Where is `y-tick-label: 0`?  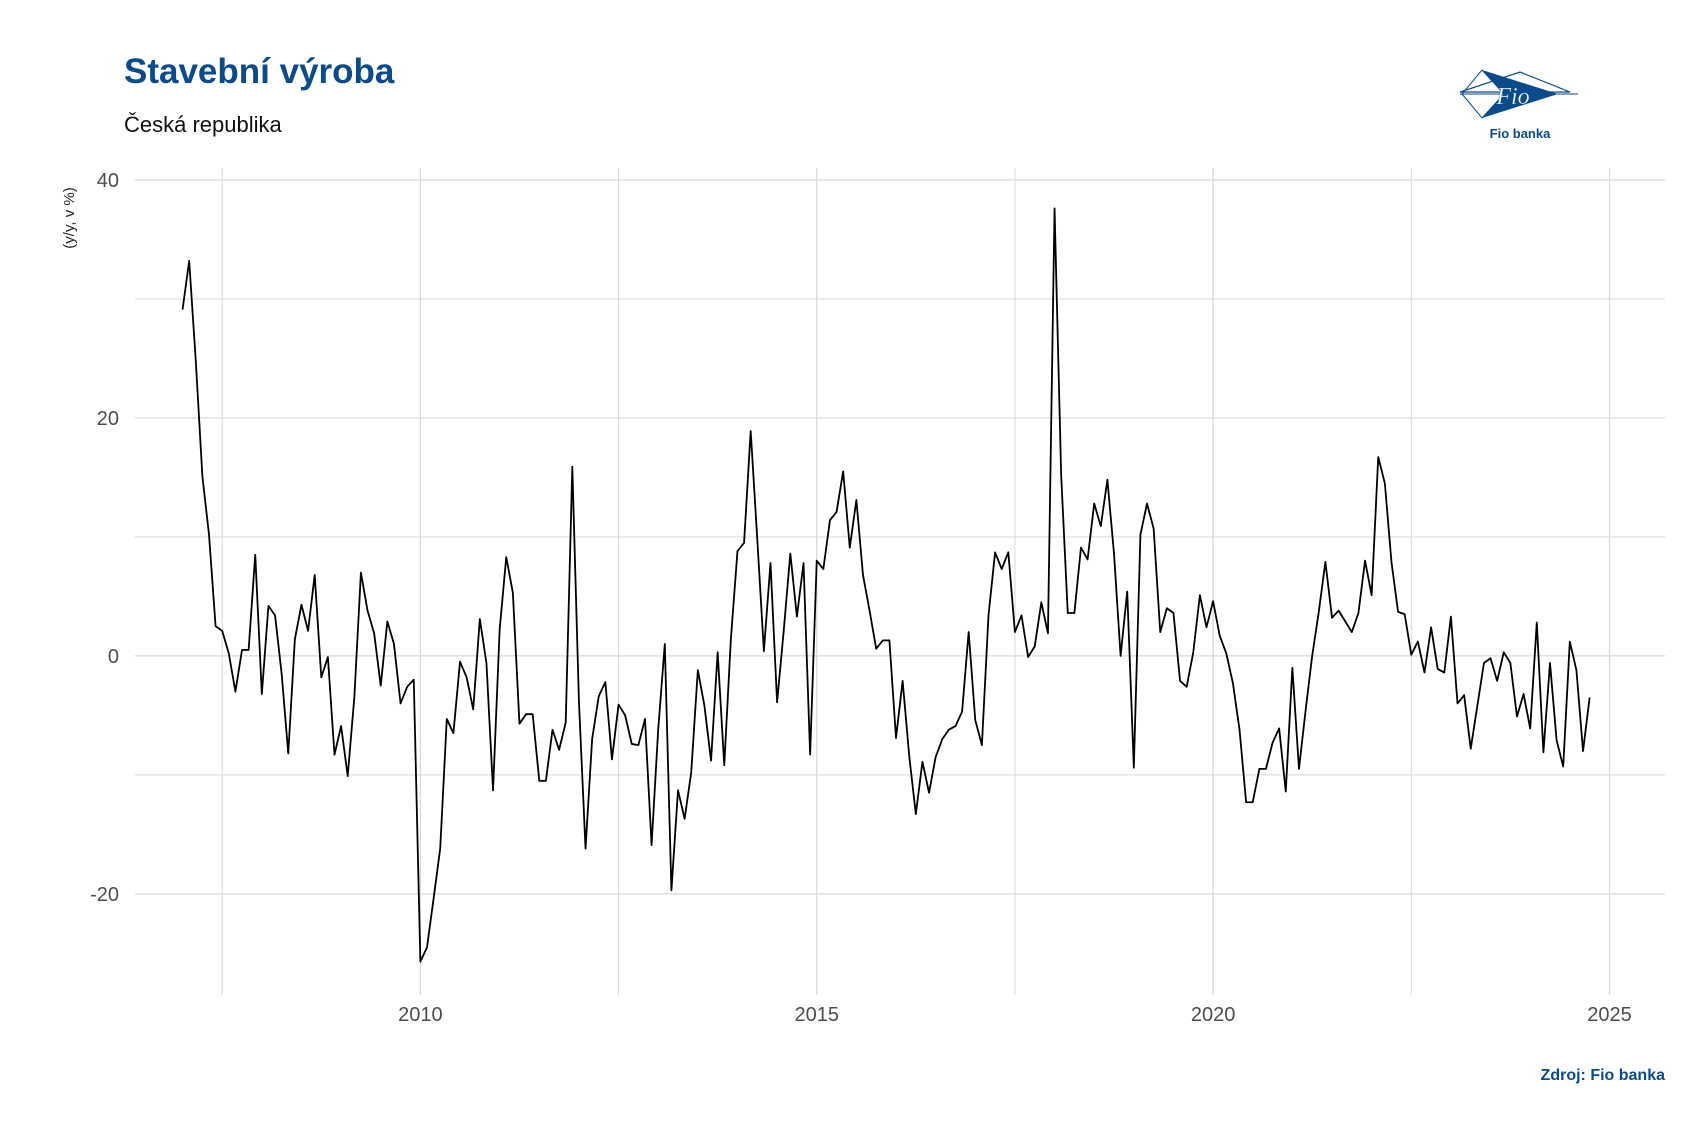
y-tick-label: 0 is located at coordinates (113, 657).